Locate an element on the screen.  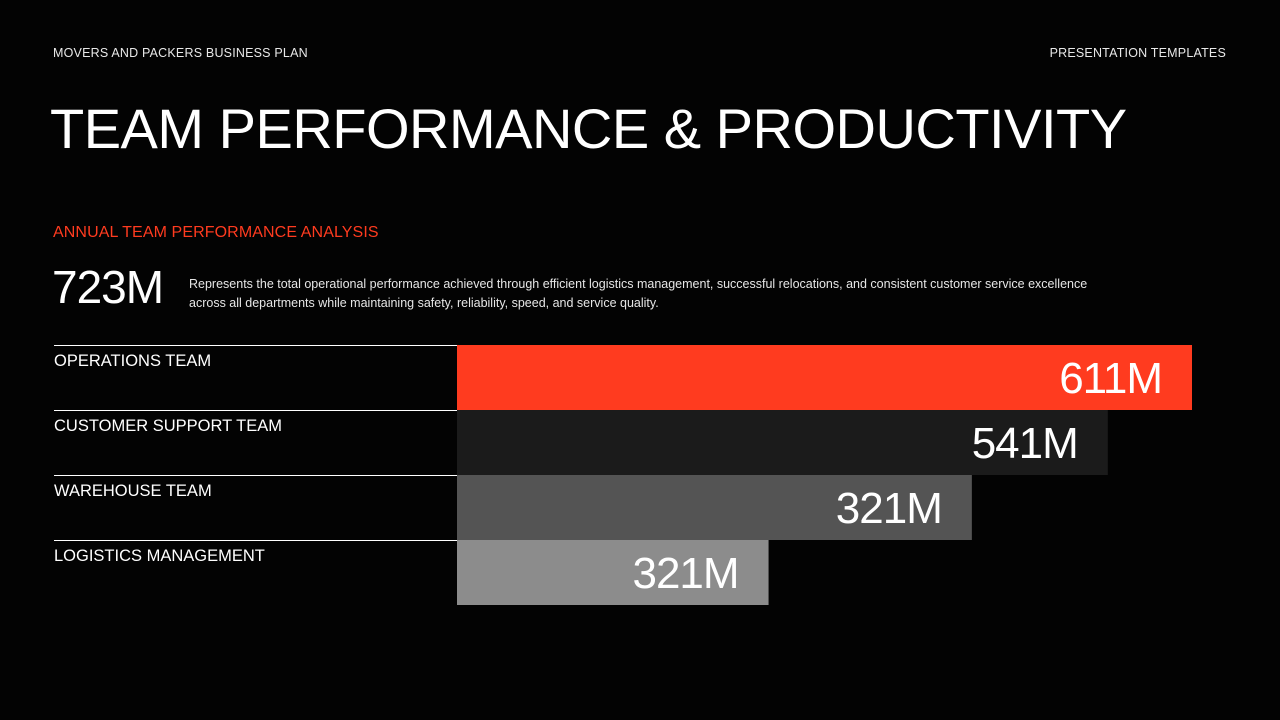
category-label: WAREHOUSE TEAM is located at coordinates (133, 491).